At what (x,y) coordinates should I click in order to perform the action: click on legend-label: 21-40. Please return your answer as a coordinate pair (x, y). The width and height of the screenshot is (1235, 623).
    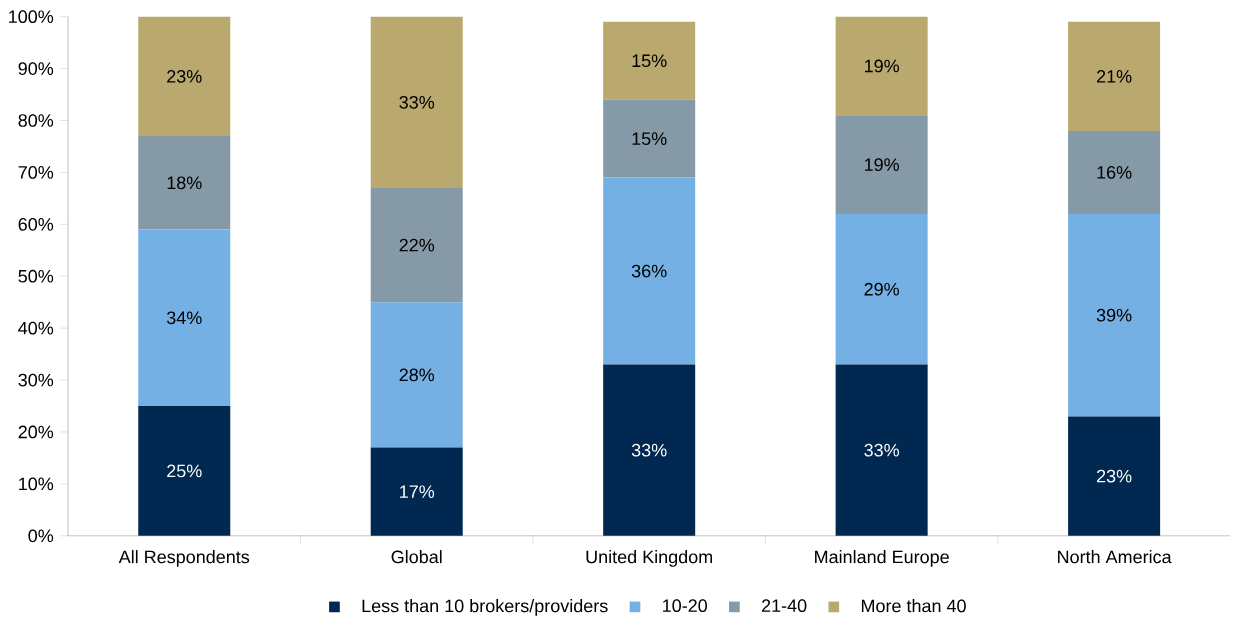
    Looking at the image, I should click on (784, 606).